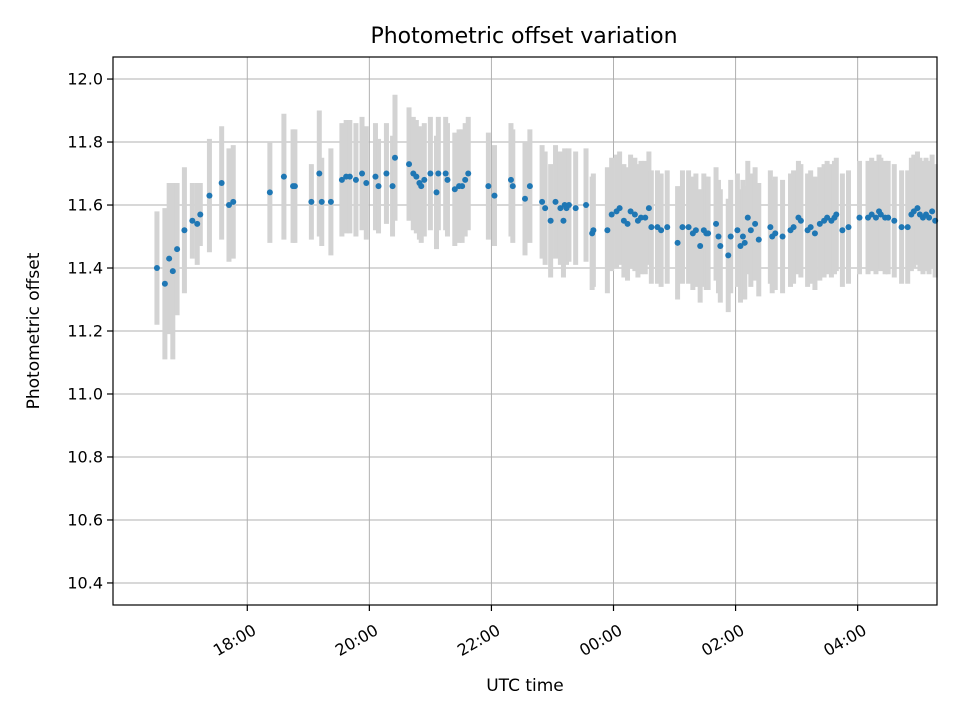 The height and width of the screenshot is (720, 960). I want to click on y-axis-label: Photometric offset, so click(34, 330).